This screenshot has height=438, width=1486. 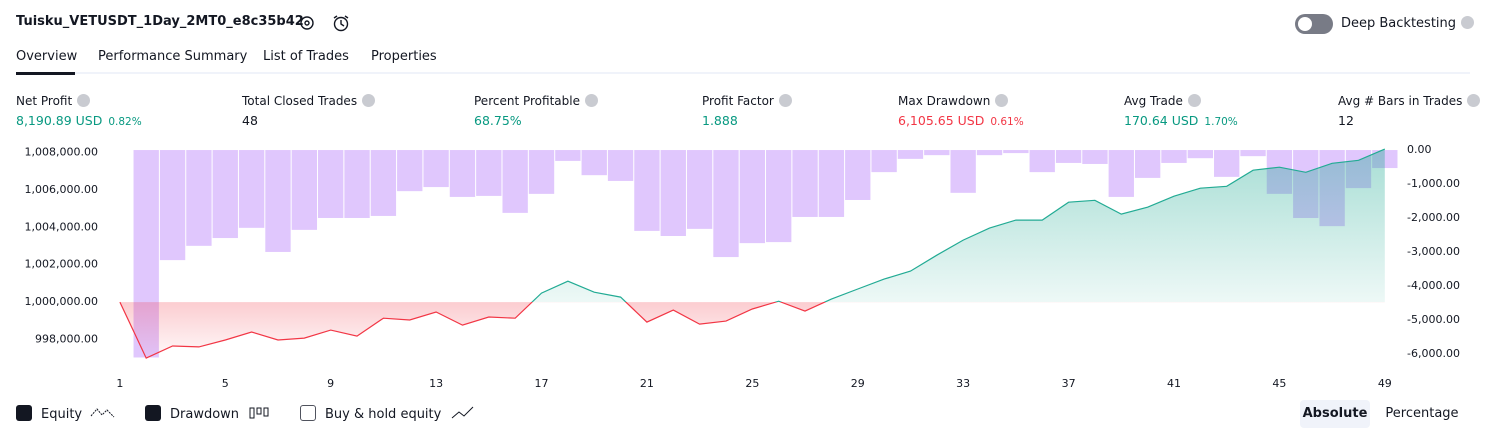 What do you see at coordinates (61, 189) in the screenshot?
I see `y-tick-label: 1,006,000.00` at bounding box center [61, 189].